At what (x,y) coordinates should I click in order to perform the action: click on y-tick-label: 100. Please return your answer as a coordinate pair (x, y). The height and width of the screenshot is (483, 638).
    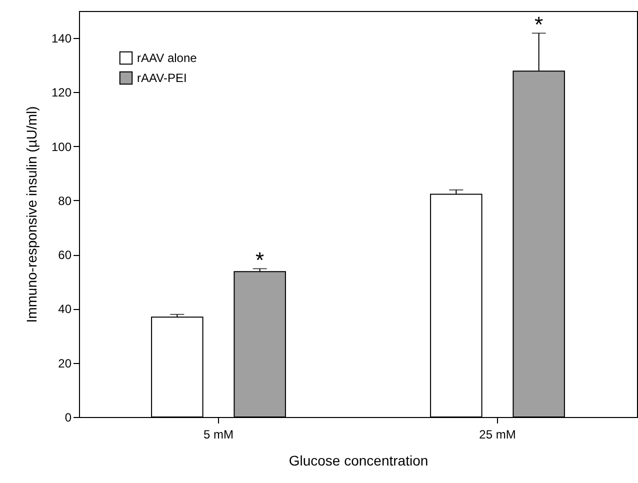
    Looking at the image, I should click on (61, 147).